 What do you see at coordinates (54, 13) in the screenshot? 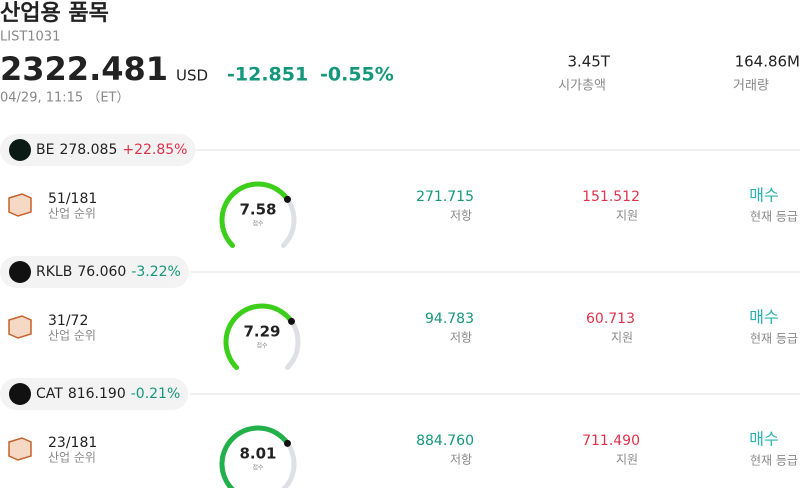
I see `title: 산업용 품목` at bounding box center [54, 13].